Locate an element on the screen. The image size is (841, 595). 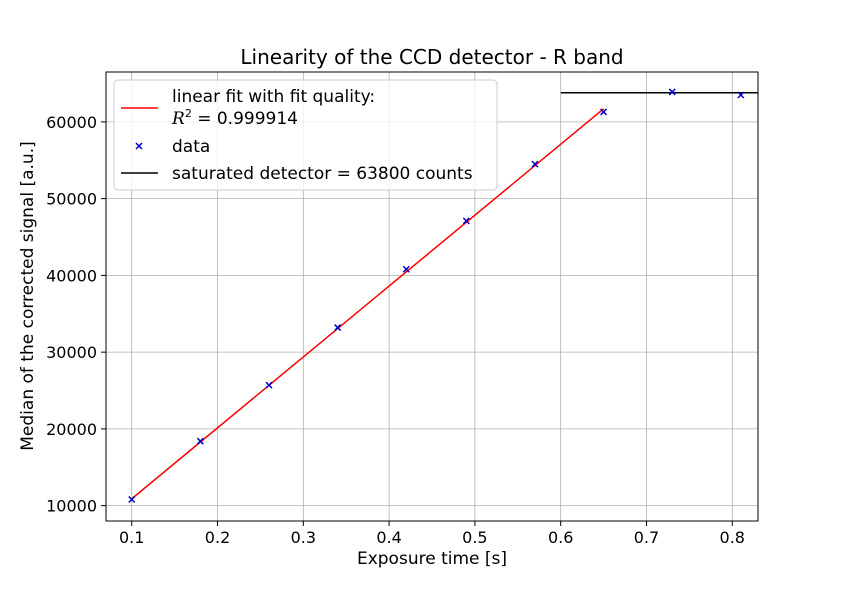
legend-fit-quality: R2 = 0.999914 is located at coordinates (234, 118).